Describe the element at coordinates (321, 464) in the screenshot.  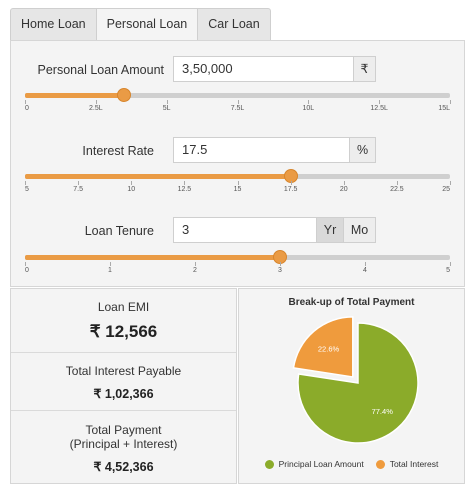
I see `legend-label: Principal Loan Amount` at that location.